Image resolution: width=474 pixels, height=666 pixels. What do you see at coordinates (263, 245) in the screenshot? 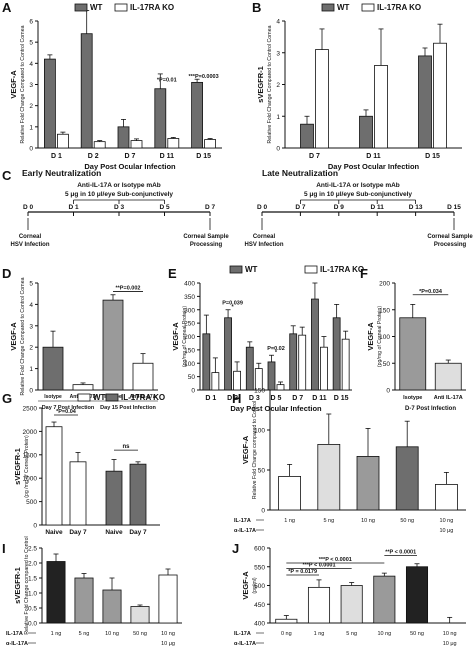
I see `late-left-caption: HSV Infection` at bounding box center [263, 245].